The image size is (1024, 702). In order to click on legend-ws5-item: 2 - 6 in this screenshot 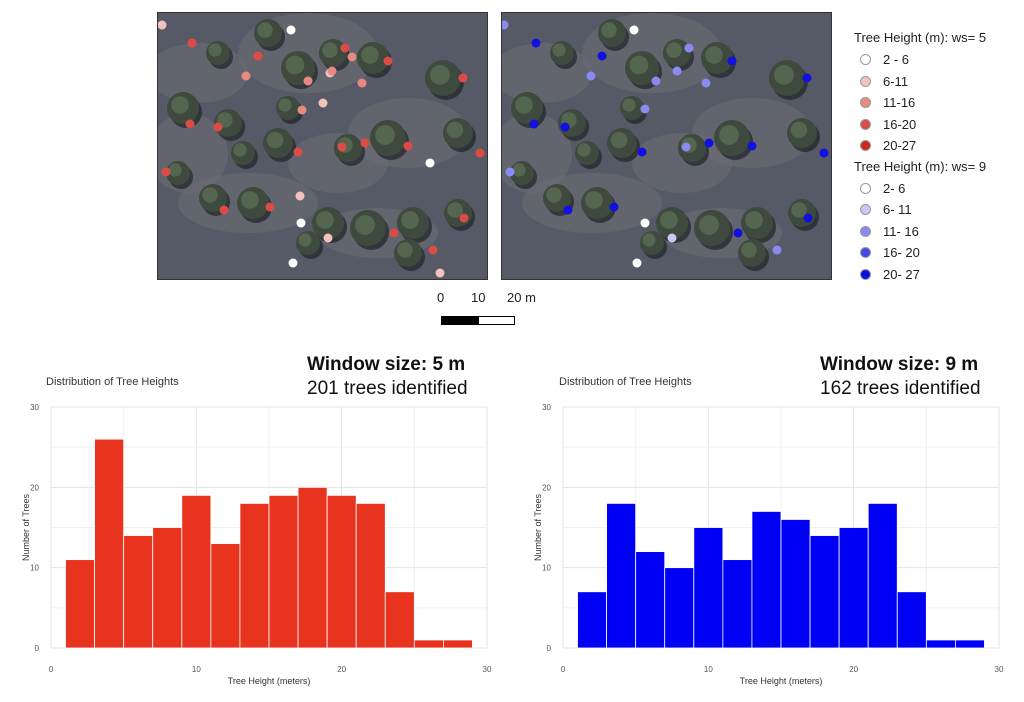, I will do `click(920, 60)`.